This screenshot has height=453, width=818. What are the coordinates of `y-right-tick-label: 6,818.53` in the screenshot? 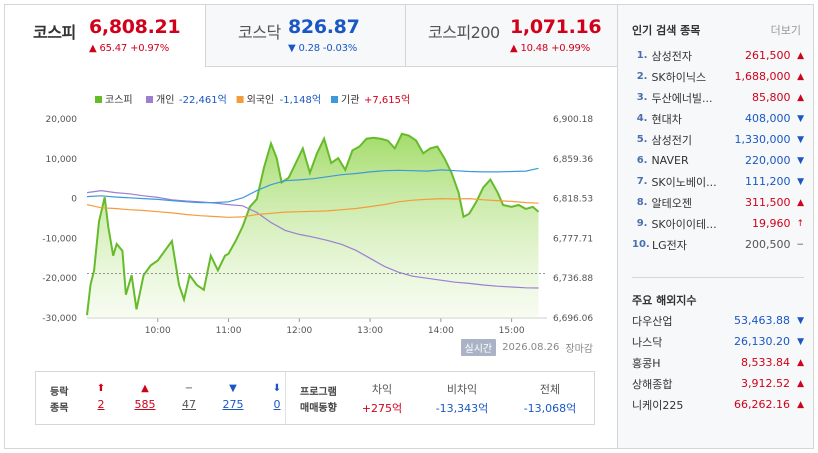 It's located at (573, 200).